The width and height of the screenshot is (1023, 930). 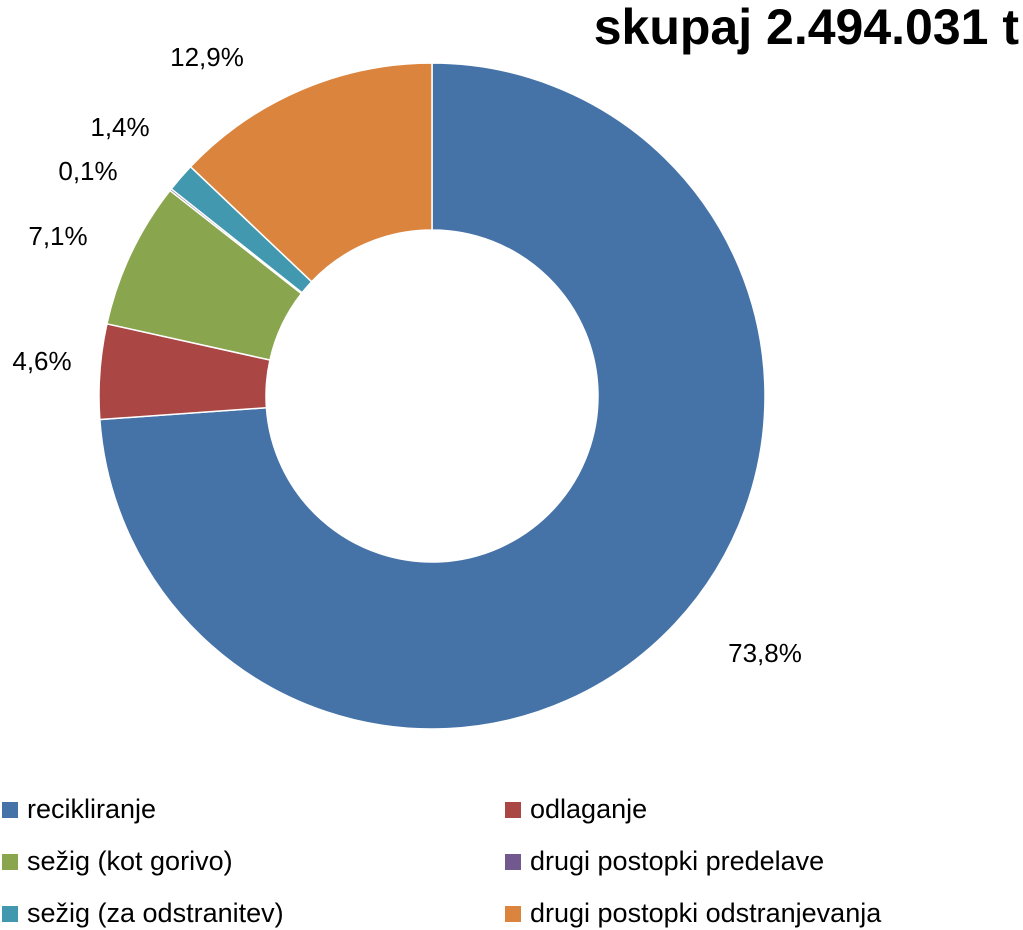 I want to click on legend-label: drugi postopki predelave, so click(x=677, y=861).